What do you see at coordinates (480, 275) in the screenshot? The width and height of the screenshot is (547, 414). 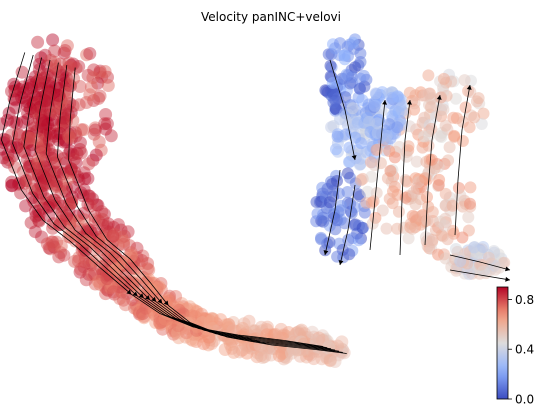 I see `streamline` at bounding box center [480, 275].